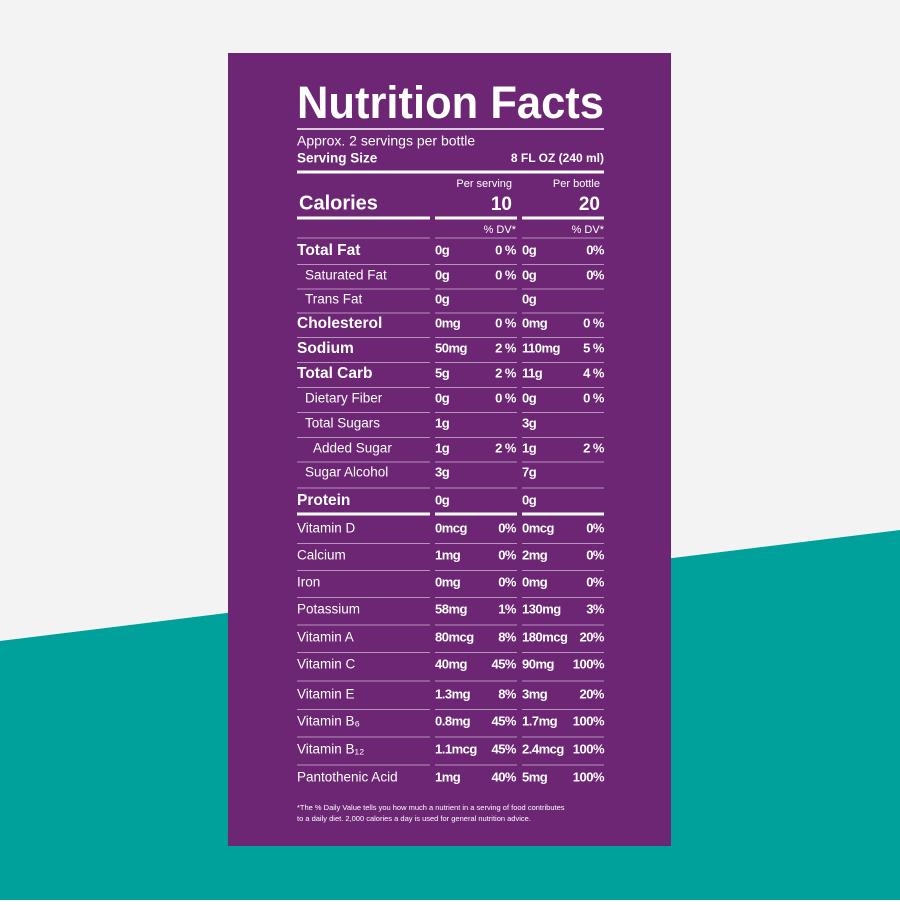 This screenshot has height=905, width=900. What do you see at coordinates (339, 323) in the screenshot?
I see `nutrient-name: Cholesterol` at bounding box center [339, 323].